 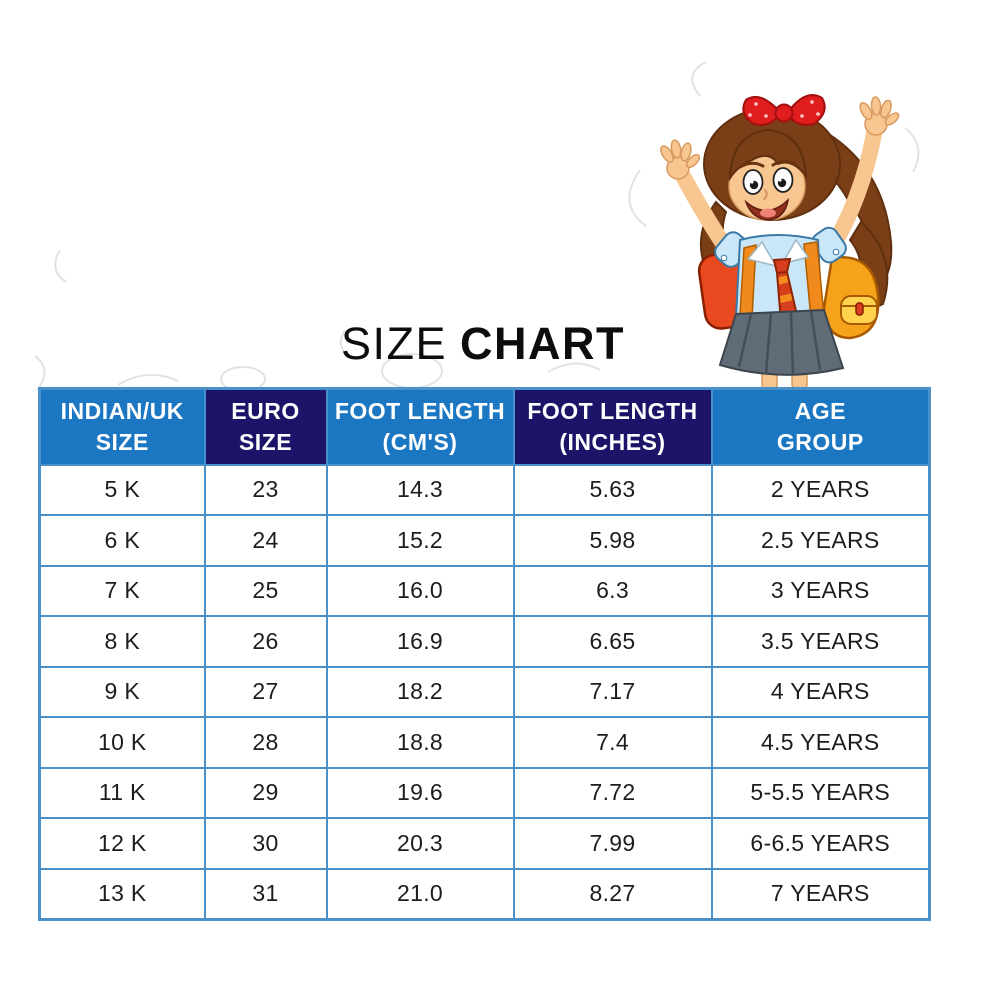 What do you see at coordinates (788, 296) in the screenshot?
I see `girl-backpack` at bounding box center [788, 296].